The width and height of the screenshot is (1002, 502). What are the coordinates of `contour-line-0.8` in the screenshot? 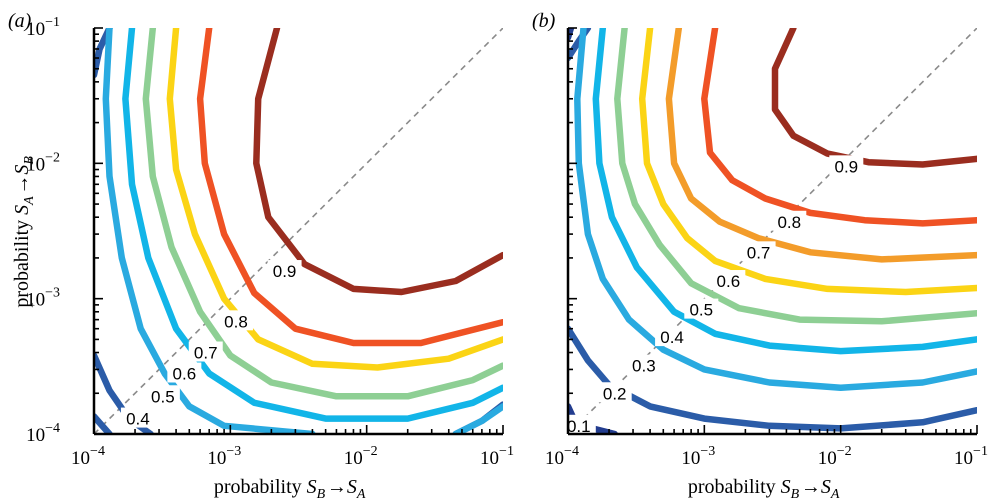 It's located at (839, 127).